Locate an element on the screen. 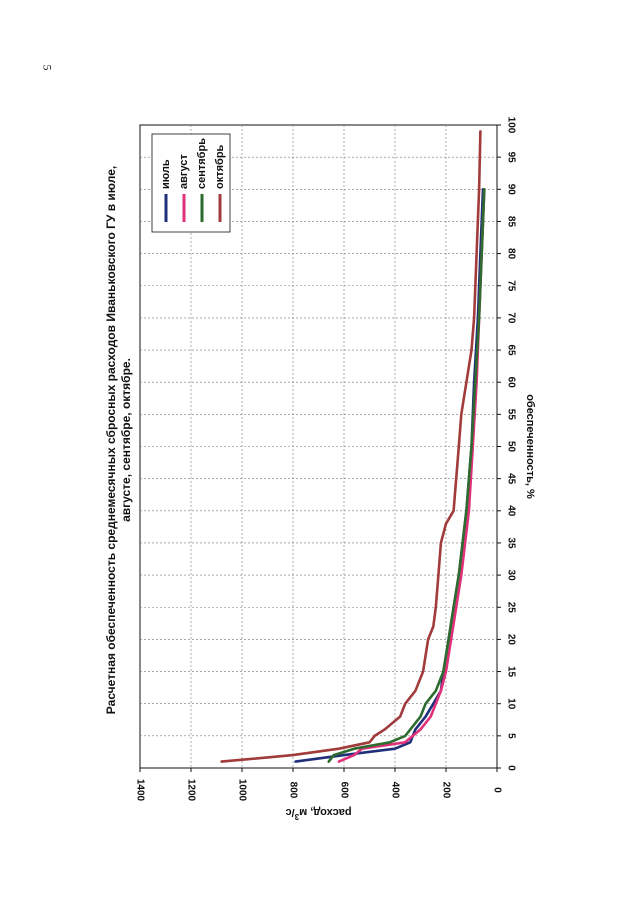 The image size is (640, 905). x-tick-label: 80 is located at coordinates (510, 254).